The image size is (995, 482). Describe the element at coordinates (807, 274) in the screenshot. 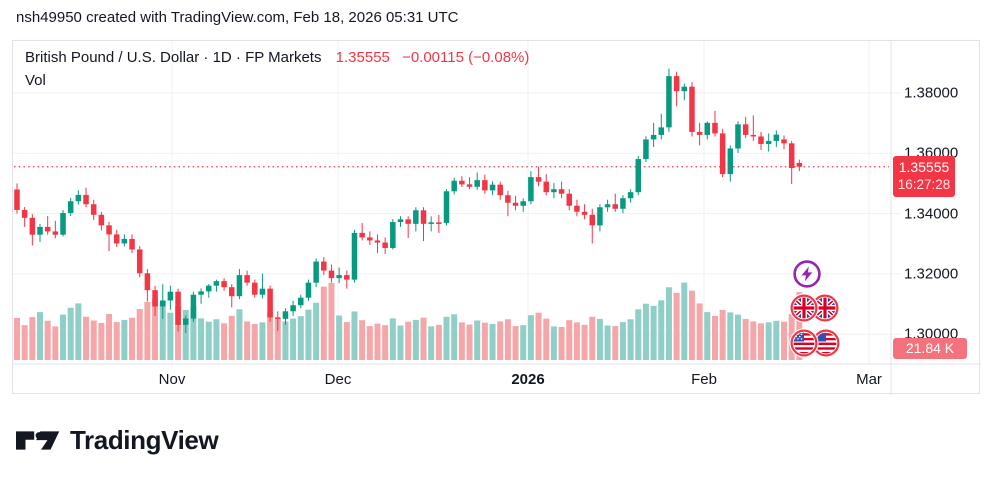

I see `lightning-icon` at that location.